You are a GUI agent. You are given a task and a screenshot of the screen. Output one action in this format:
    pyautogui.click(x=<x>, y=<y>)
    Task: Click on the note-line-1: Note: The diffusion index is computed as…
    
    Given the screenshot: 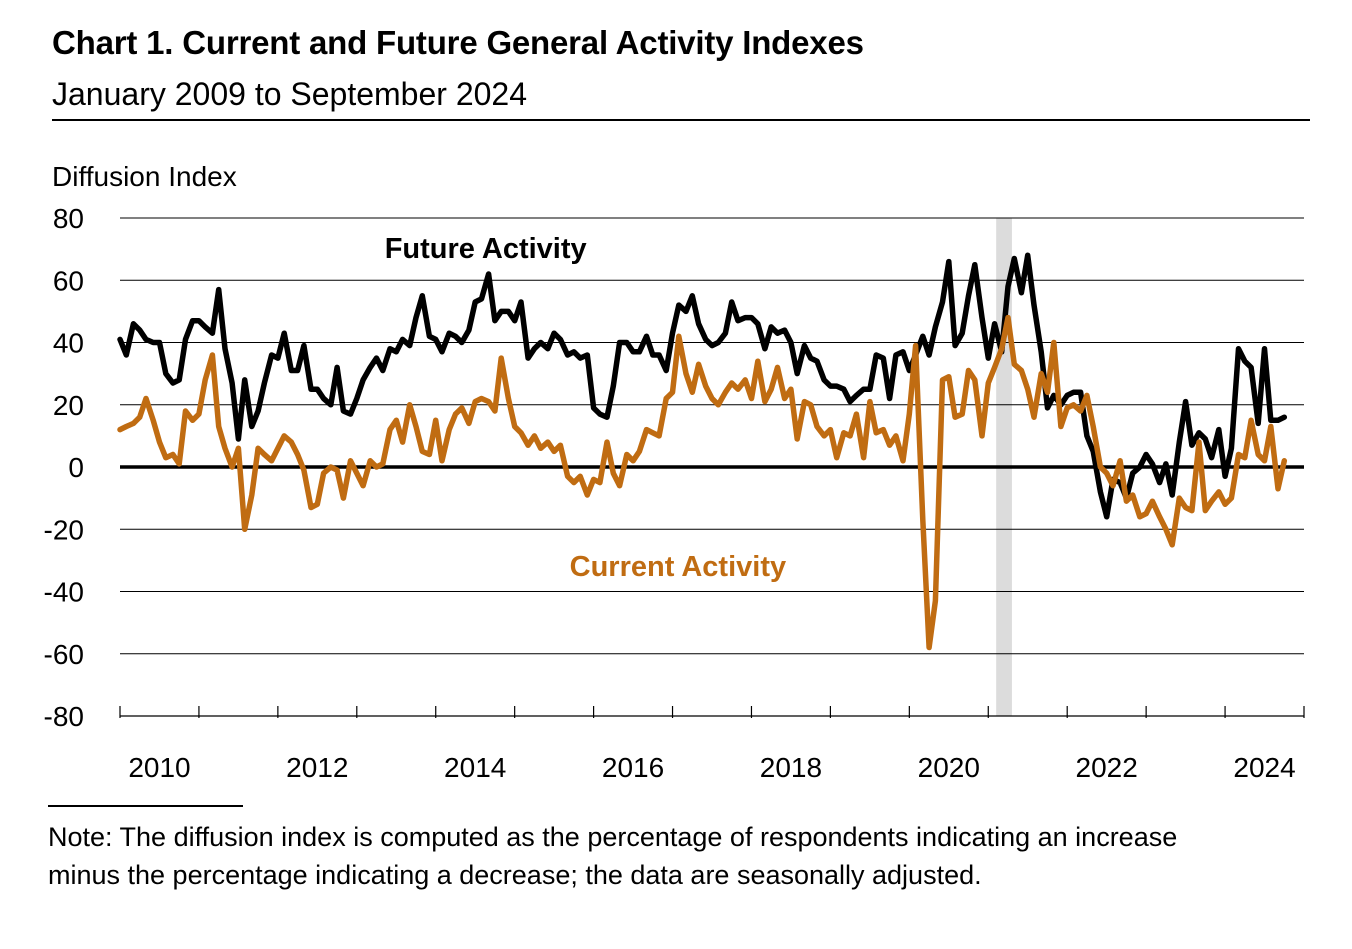 What is the action you would take?
    pyautogui.click(x=613, y=837)
    